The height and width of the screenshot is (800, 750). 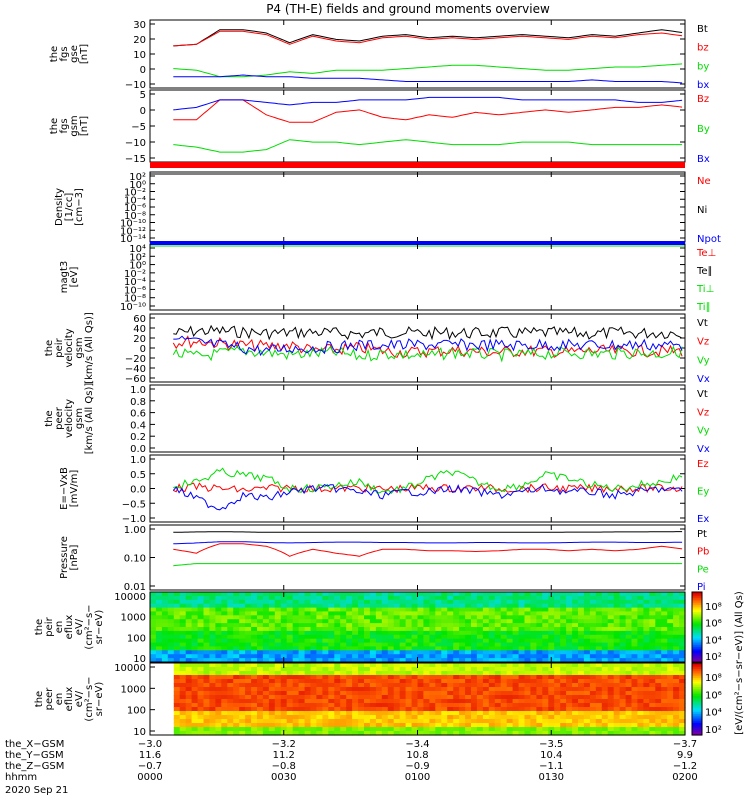 I want to click on colorbar-tick-label: 10⁸, so click(x=713, y=607).